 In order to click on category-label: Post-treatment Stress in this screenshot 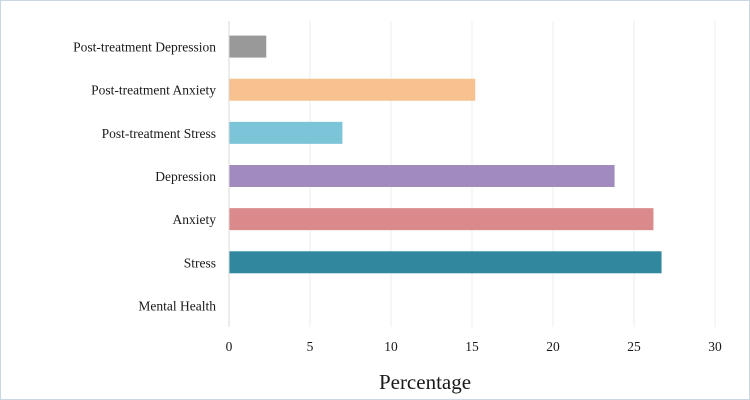, I will do `click(159, 133)`.